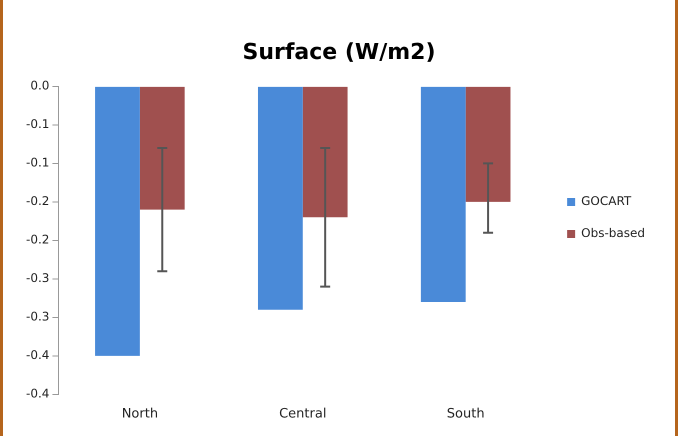 This screenshot has width=678, height=442. What do you see at coordinates (606, 201) in the screenshot?
I see `legend-label: GOCART` at bounding box center [606, 201].